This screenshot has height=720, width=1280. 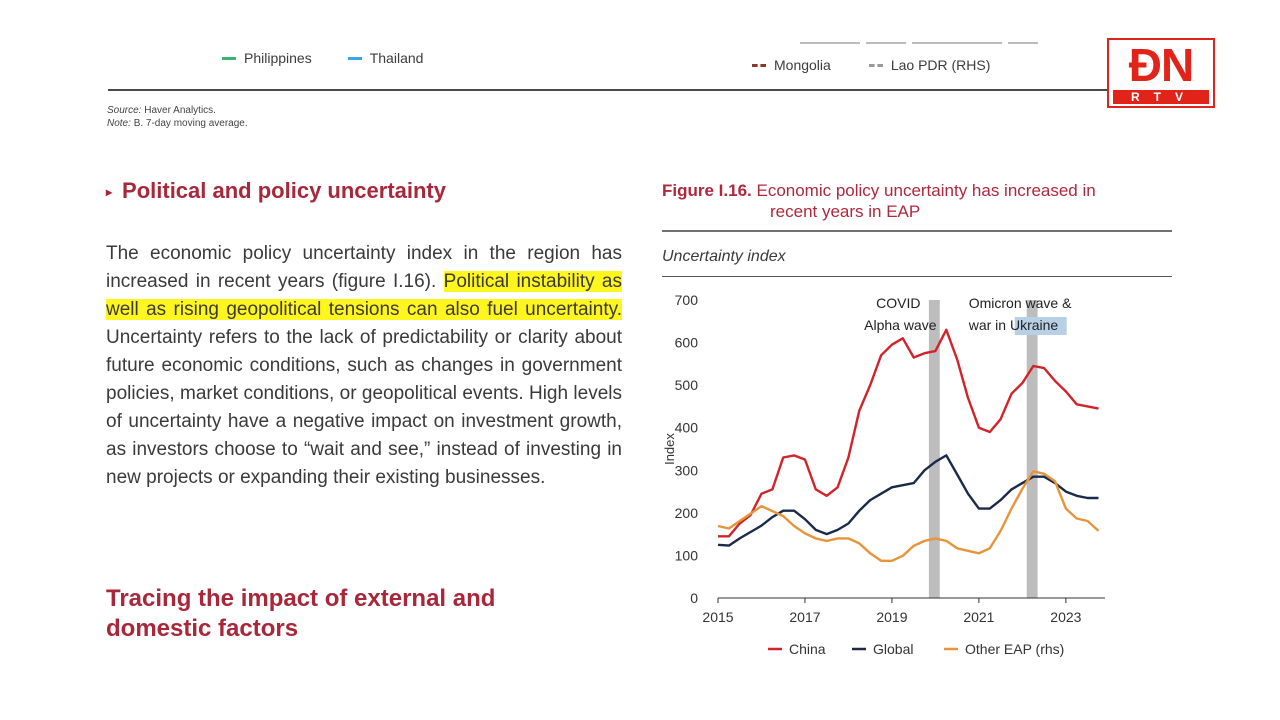 What do you see at coordinates (908, 433) in the screenshot?
I see `series-line-china` at bounding box center [908, 433].